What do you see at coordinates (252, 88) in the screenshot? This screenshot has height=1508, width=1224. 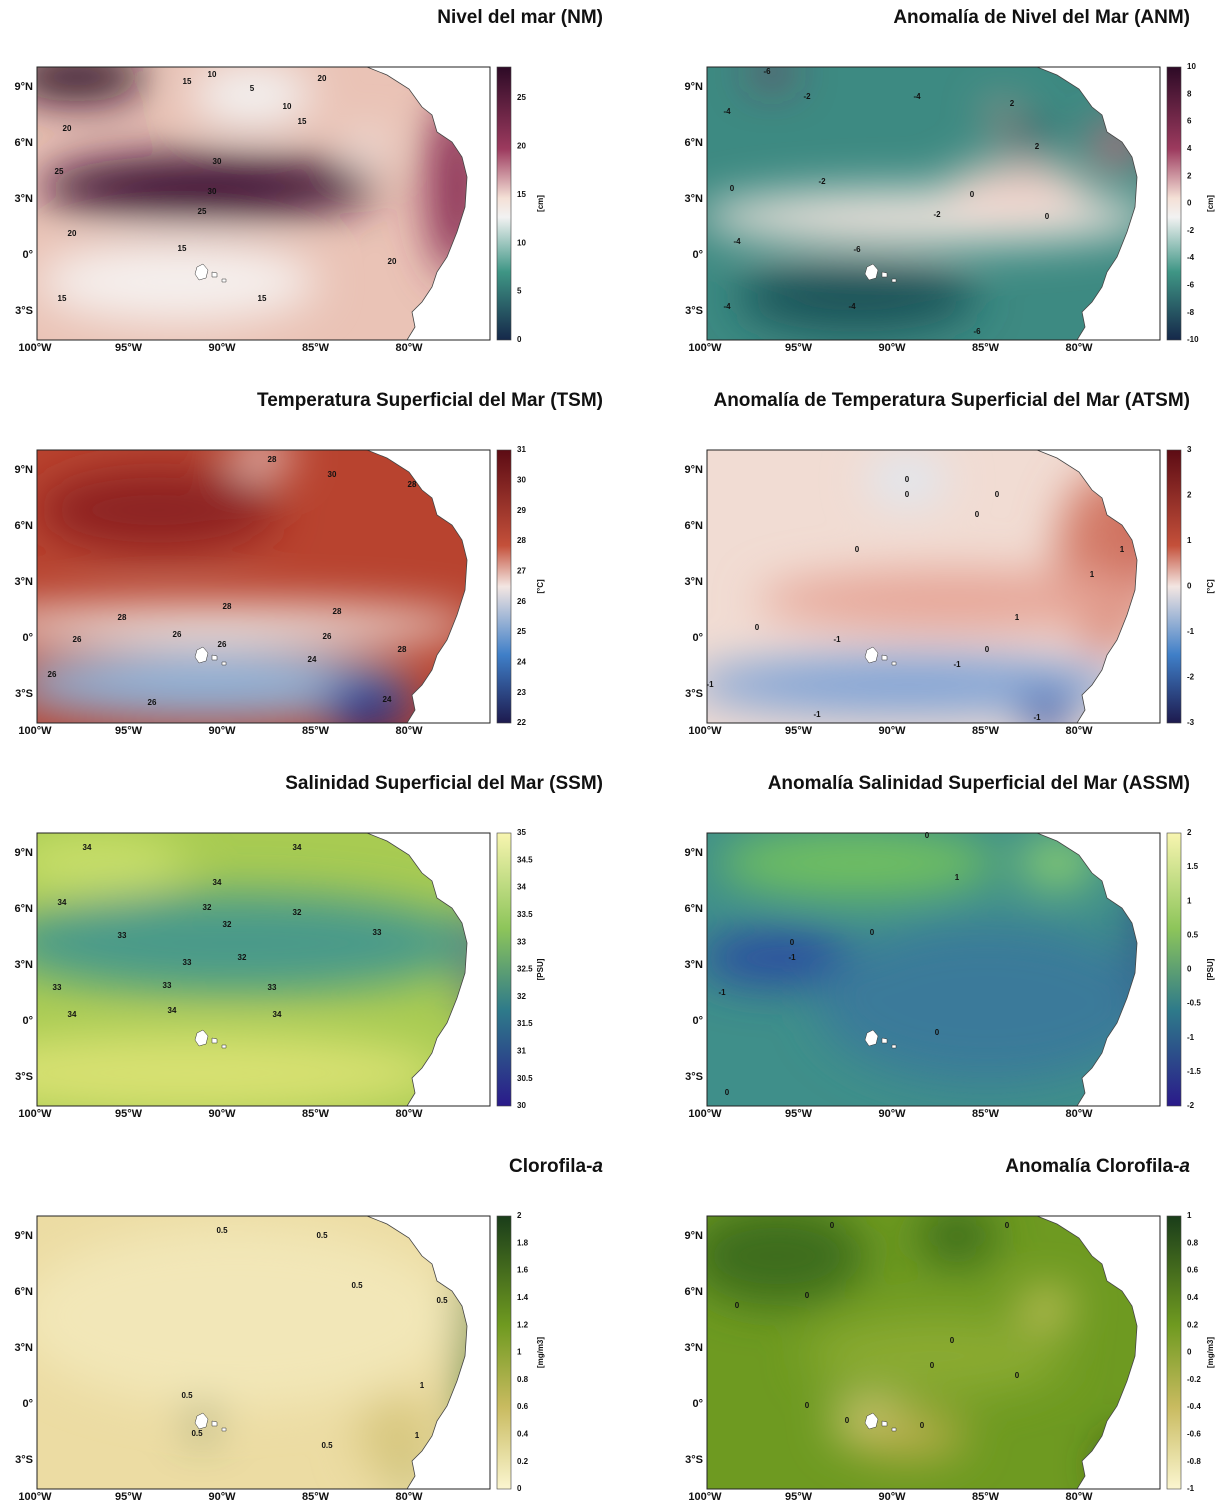 I see `contour-label: 5` at bounding box center [252, 88].